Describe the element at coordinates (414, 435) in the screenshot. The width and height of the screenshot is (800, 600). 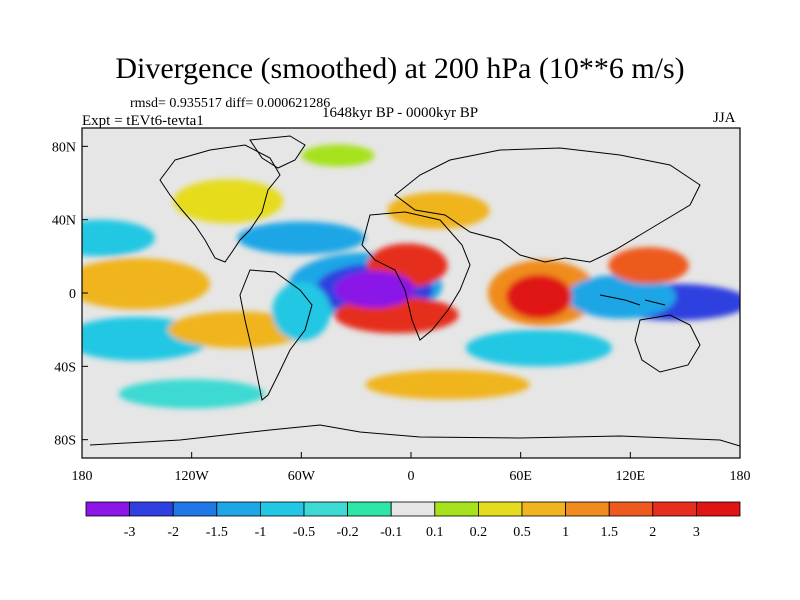
I see `coast-antarctica` at that location.